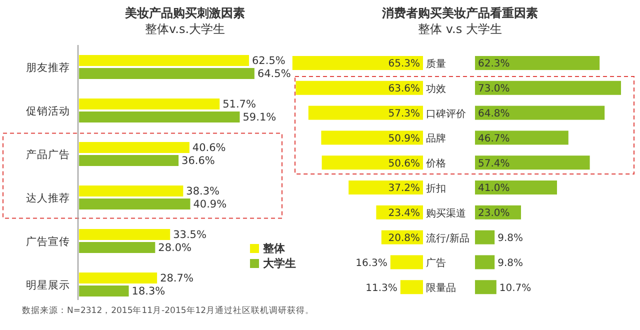 The height and width of the screenshot is (330, 640). I want to click on data-label: 28.7%, so click(177, 278).